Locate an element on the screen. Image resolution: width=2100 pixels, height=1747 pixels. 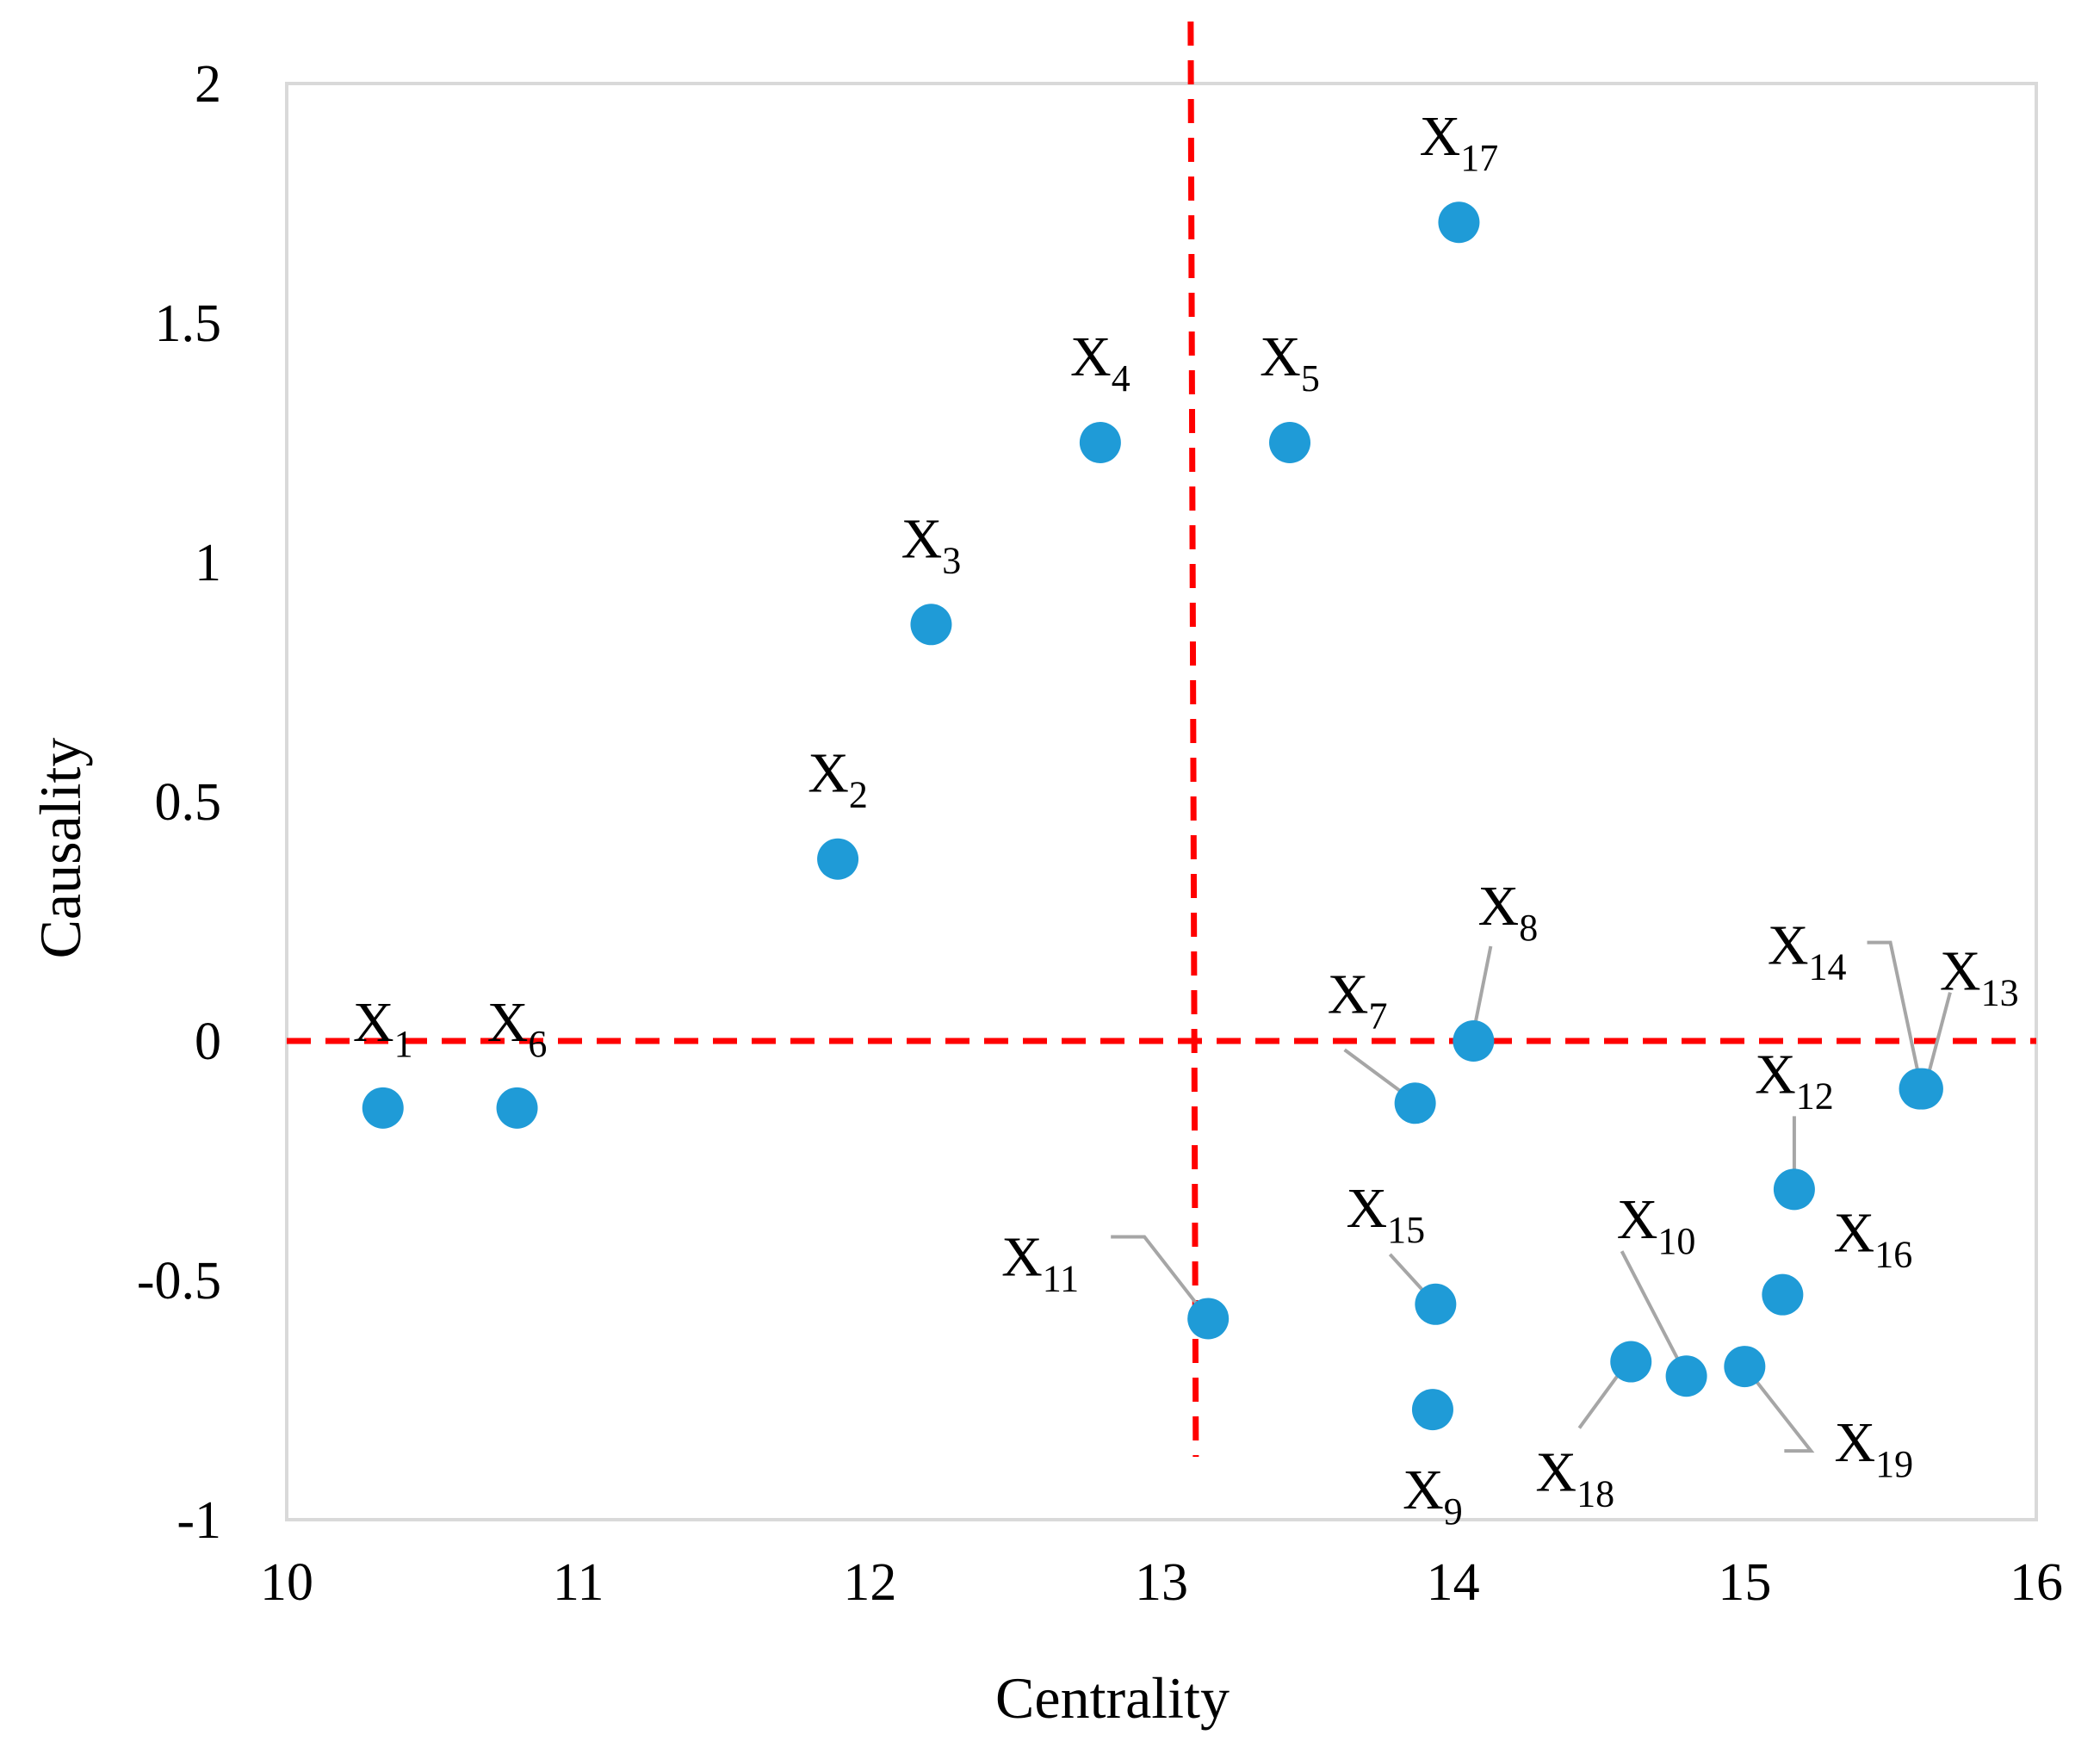
point-label-X12: X12 is located at coordinates (1795, 1080).